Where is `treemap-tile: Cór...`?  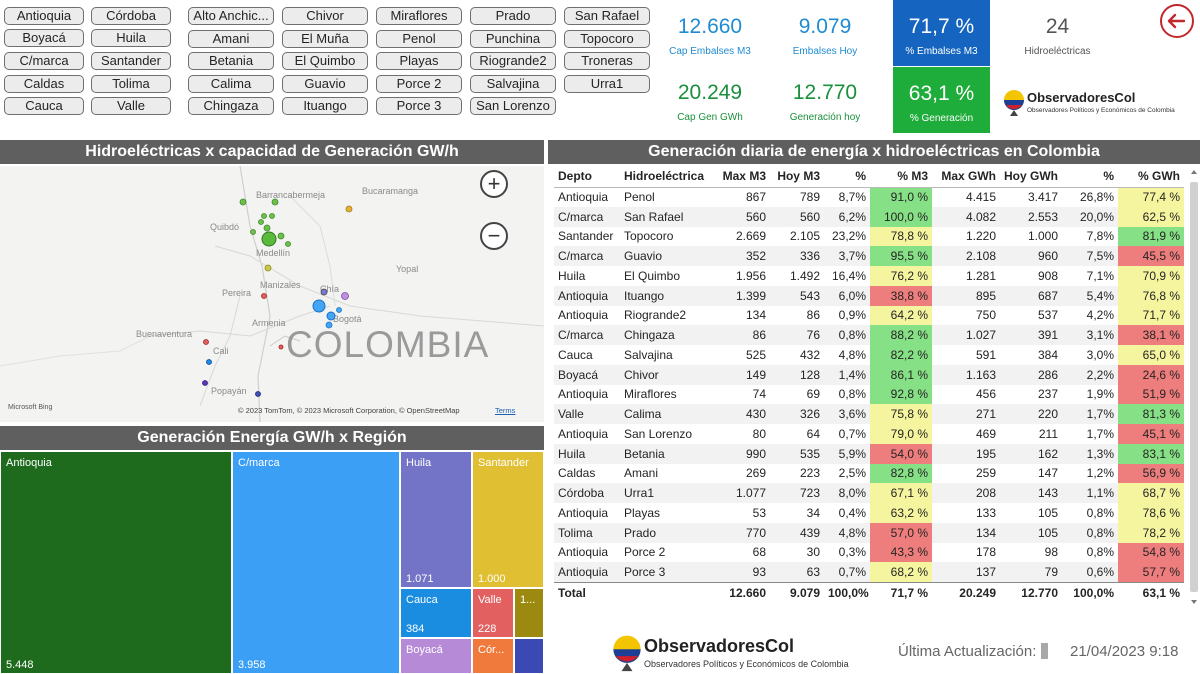
treemap-tile: Cór... is located at coordinates (493, 656).